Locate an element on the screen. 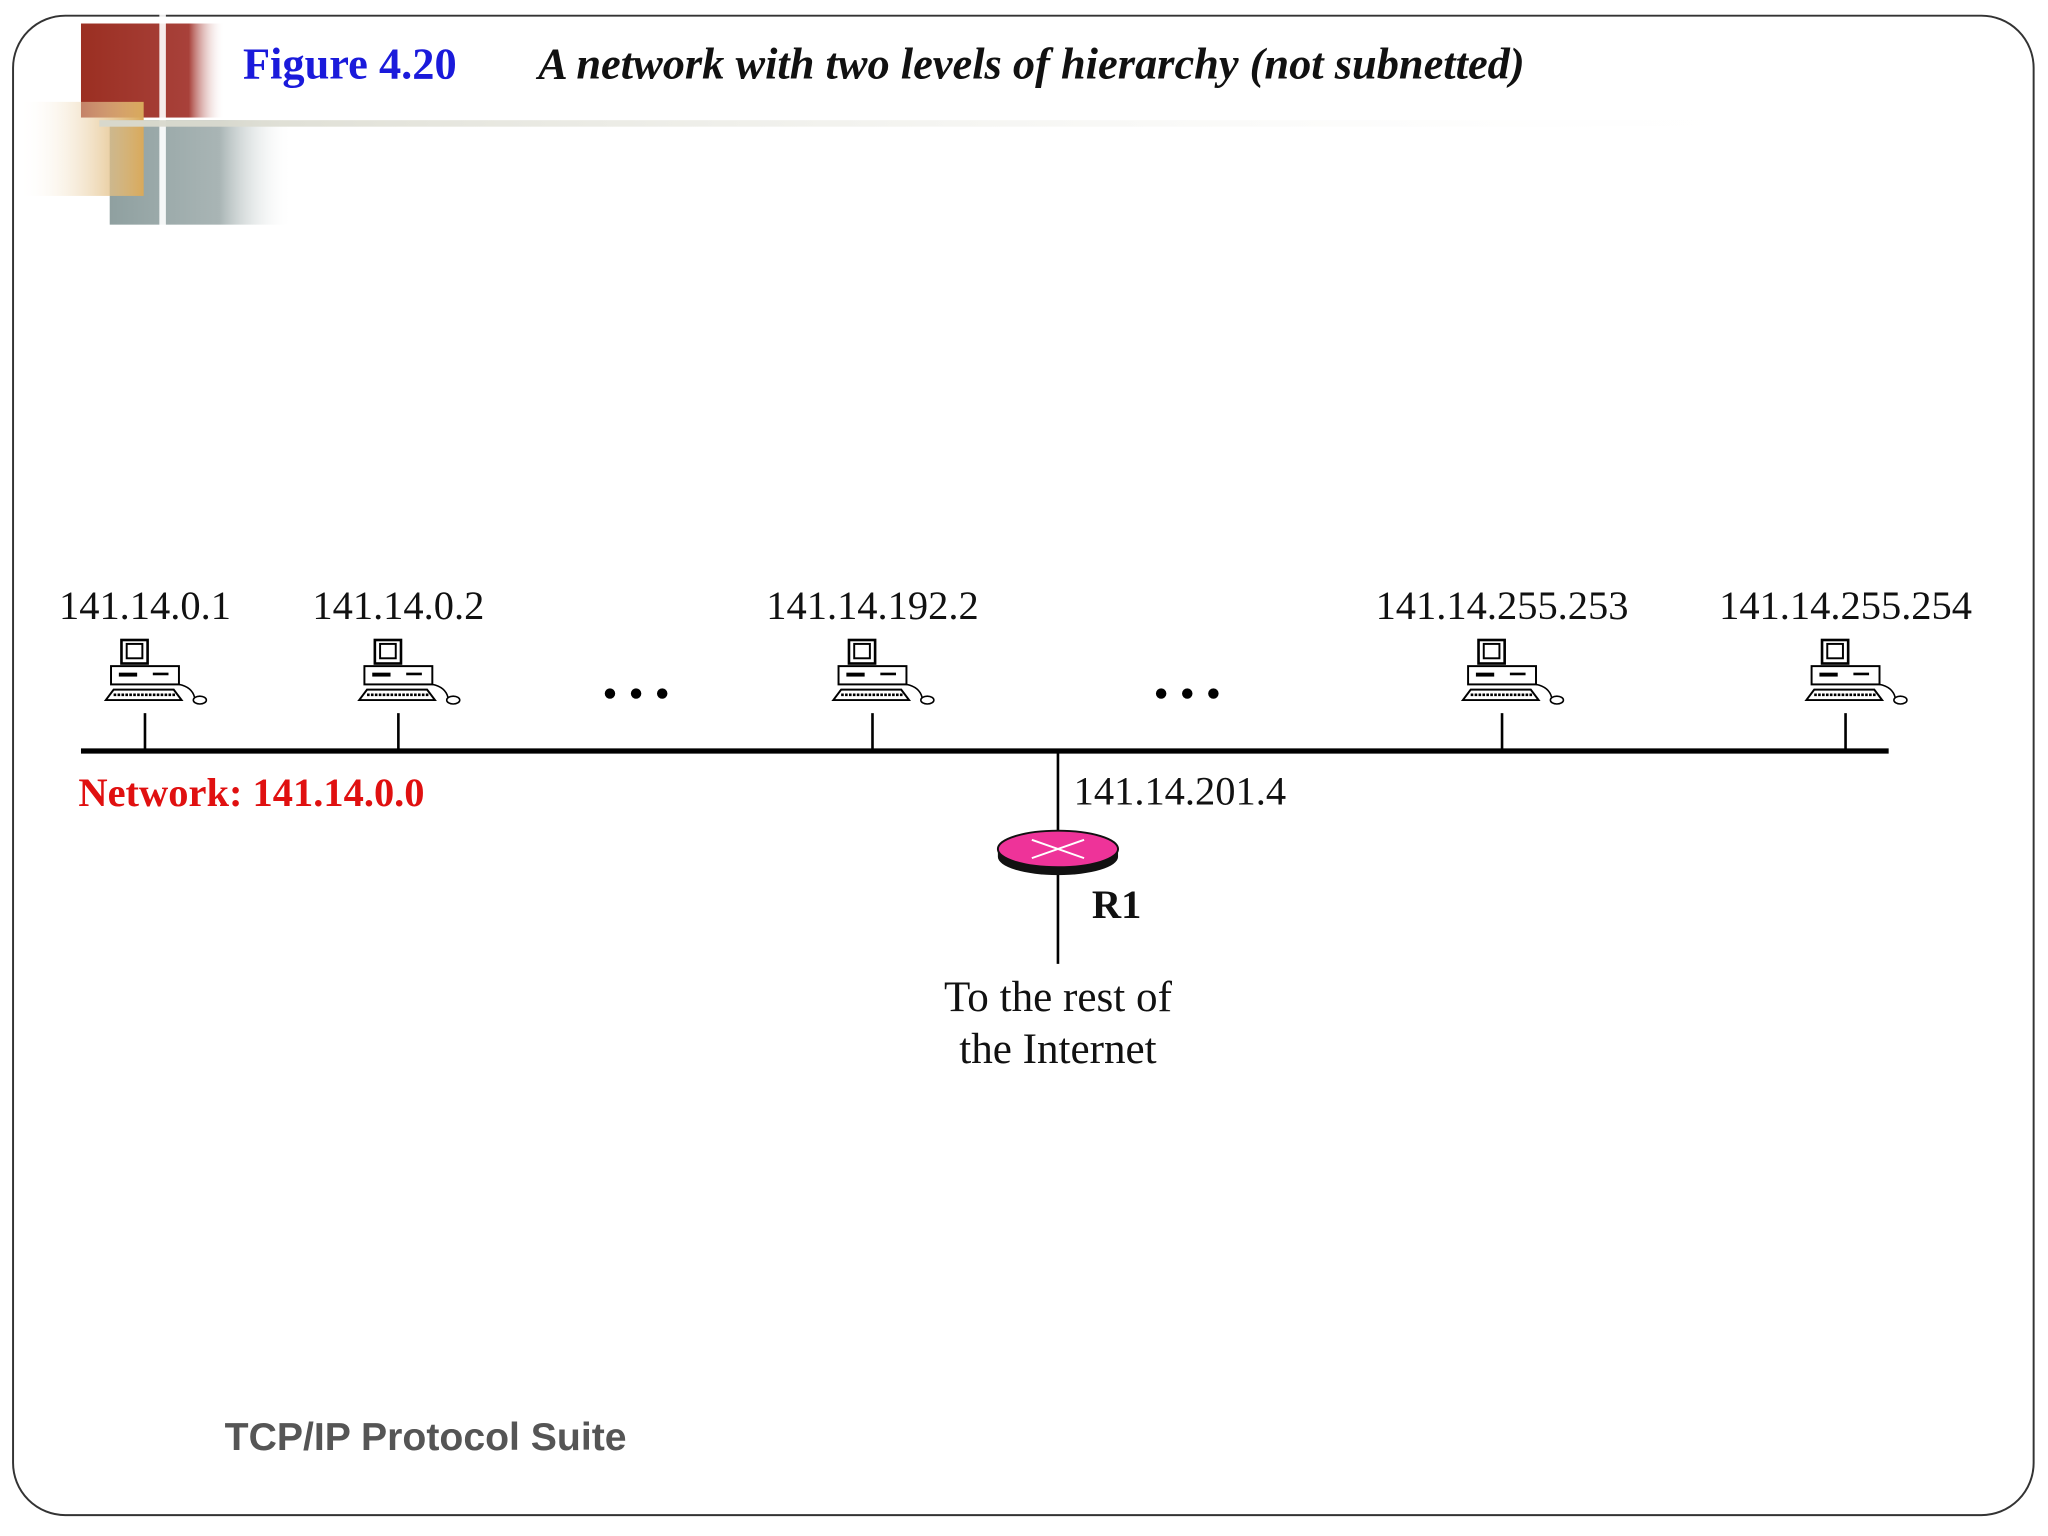 This screenshot has width=2048, height=1536. figure-label: Figure 4.20 is located at coordinates (350, 63).